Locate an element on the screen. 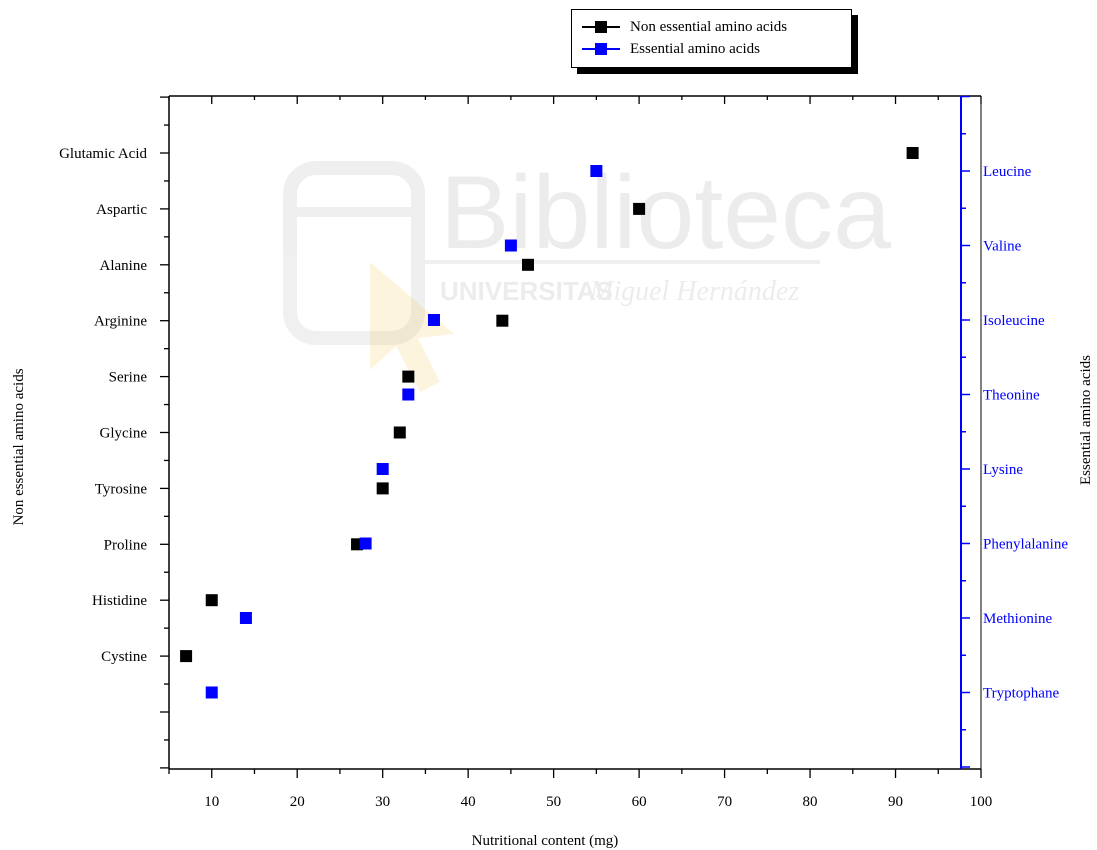 The image size is (1097, 850). x-axis-label: Nutritional content (mg) is located at coordinates (545, 841).